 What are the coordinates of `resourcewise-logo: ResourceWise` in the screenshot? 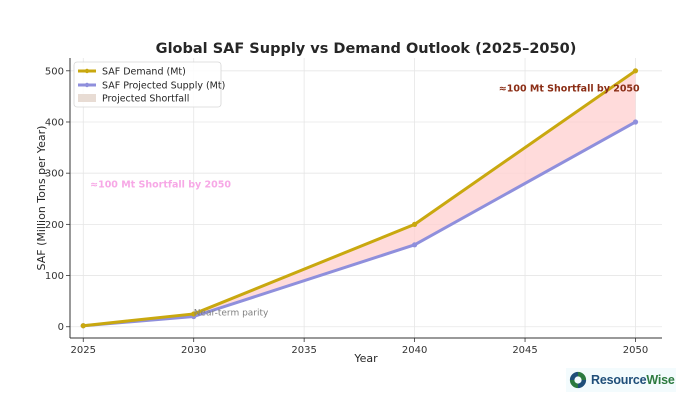 It's located at (621, 380).